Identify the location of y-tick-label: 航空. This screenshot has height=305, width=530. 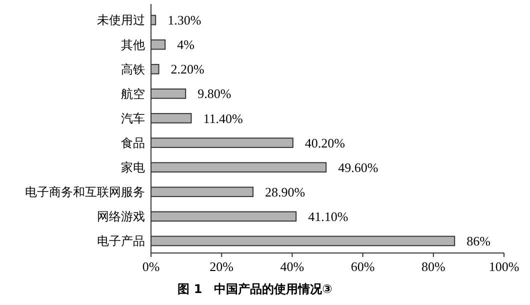
(133, 93).